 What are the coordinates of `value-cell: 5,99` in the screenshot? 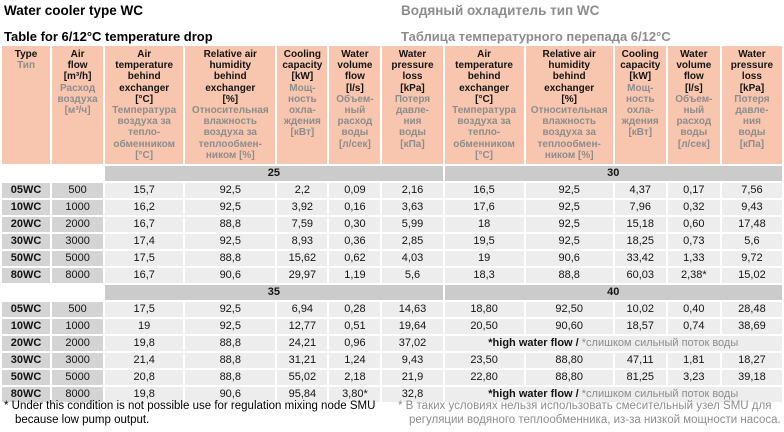 It's located at (412, 224).